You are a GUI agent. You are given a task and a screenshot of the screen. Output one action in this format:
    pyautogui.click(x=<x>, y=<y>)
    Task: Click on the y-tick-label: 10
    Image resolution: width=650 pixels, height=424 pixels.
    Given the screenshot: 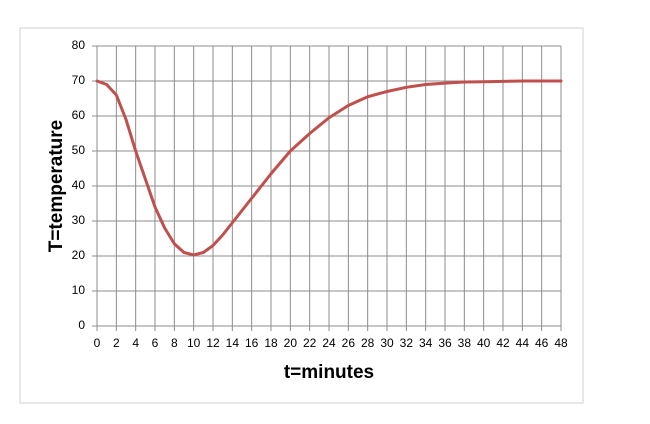 What is the action you would take?
    pyautogui.click(x=79, y=290)
    